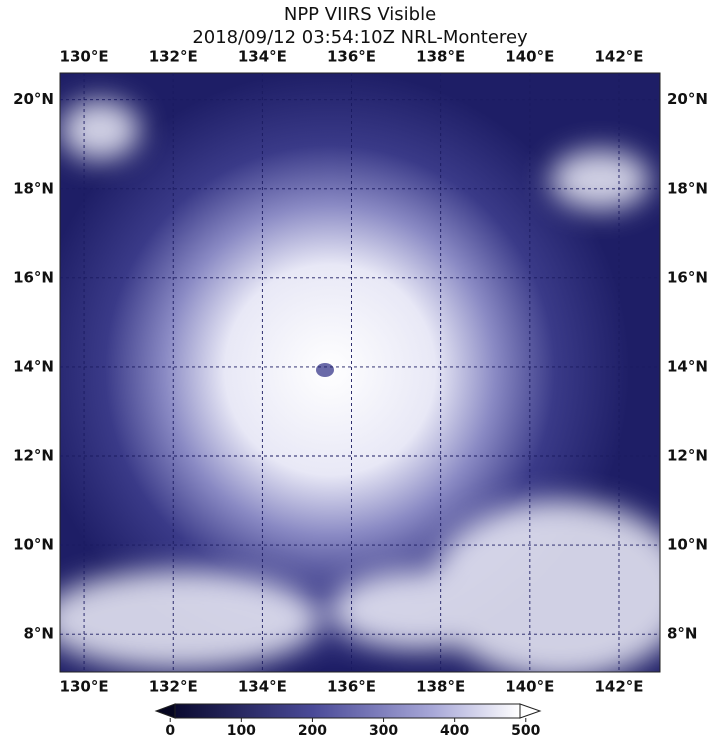 The width and height of the screenshot is (720, 745). What do you see at coordinates (360, 14) in the screenshot?
I see `title: NPP VIIRS Visible` at bounding box center [360, 14].